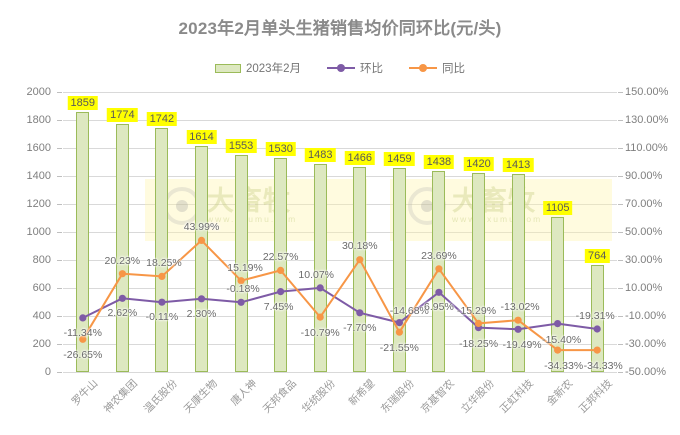 This screenshot has height=435, width=680. What do you see at coordinates (359, 245) in the screenshot?
I see `point-label-tongbi: 30.18%` at bounding box center [359, 245].